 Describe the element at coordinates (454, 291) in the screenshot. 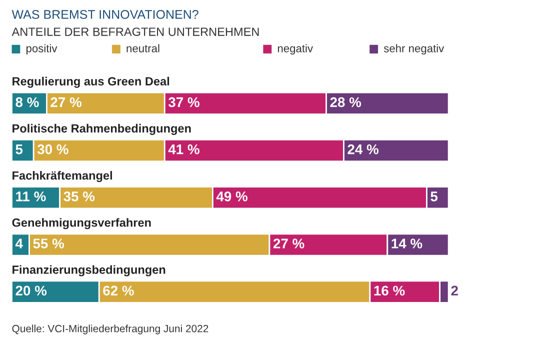

I see `data-label: 2` at that location.